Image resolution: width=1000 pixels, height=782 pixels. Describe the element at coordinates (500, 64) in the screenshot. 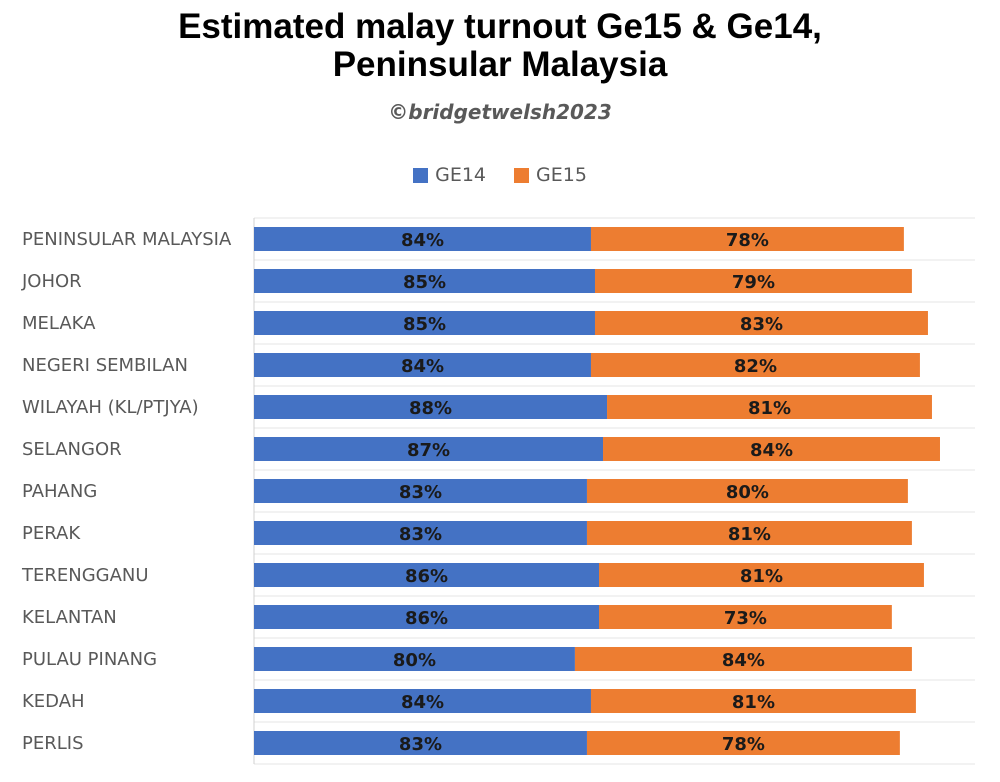

I see `chart-title-line-2: Peninsular Malaysia` at that location.